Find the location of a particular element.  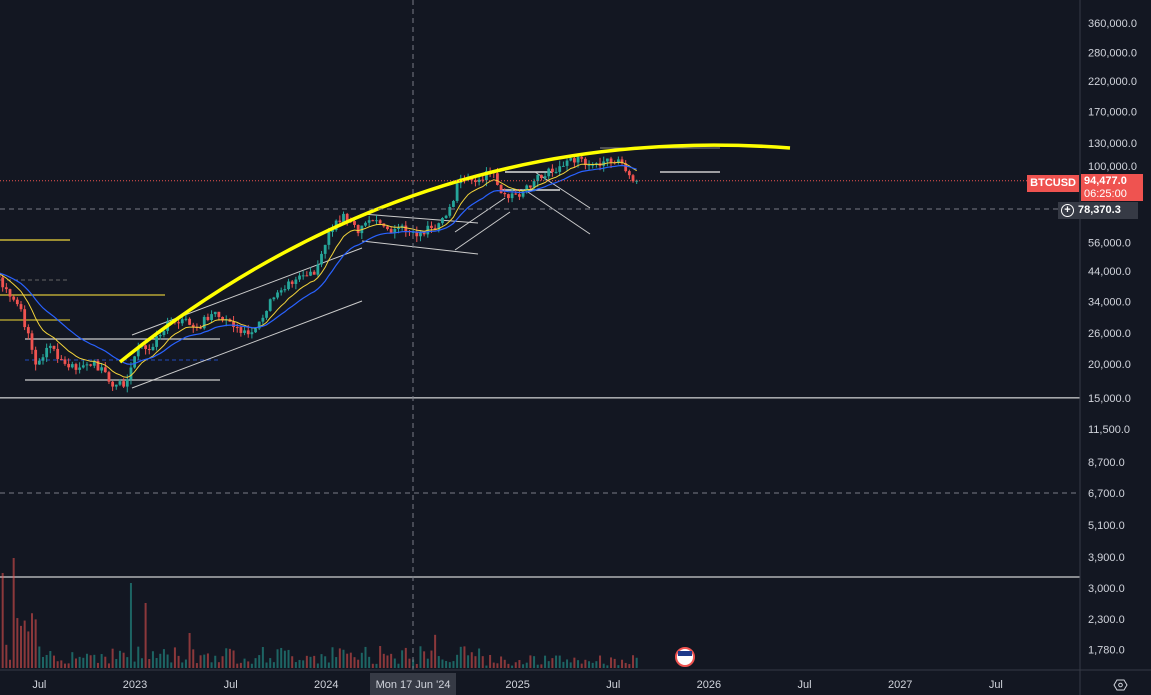

price-tick-label: 6,700.0 is located at coordinates (1106, 494).